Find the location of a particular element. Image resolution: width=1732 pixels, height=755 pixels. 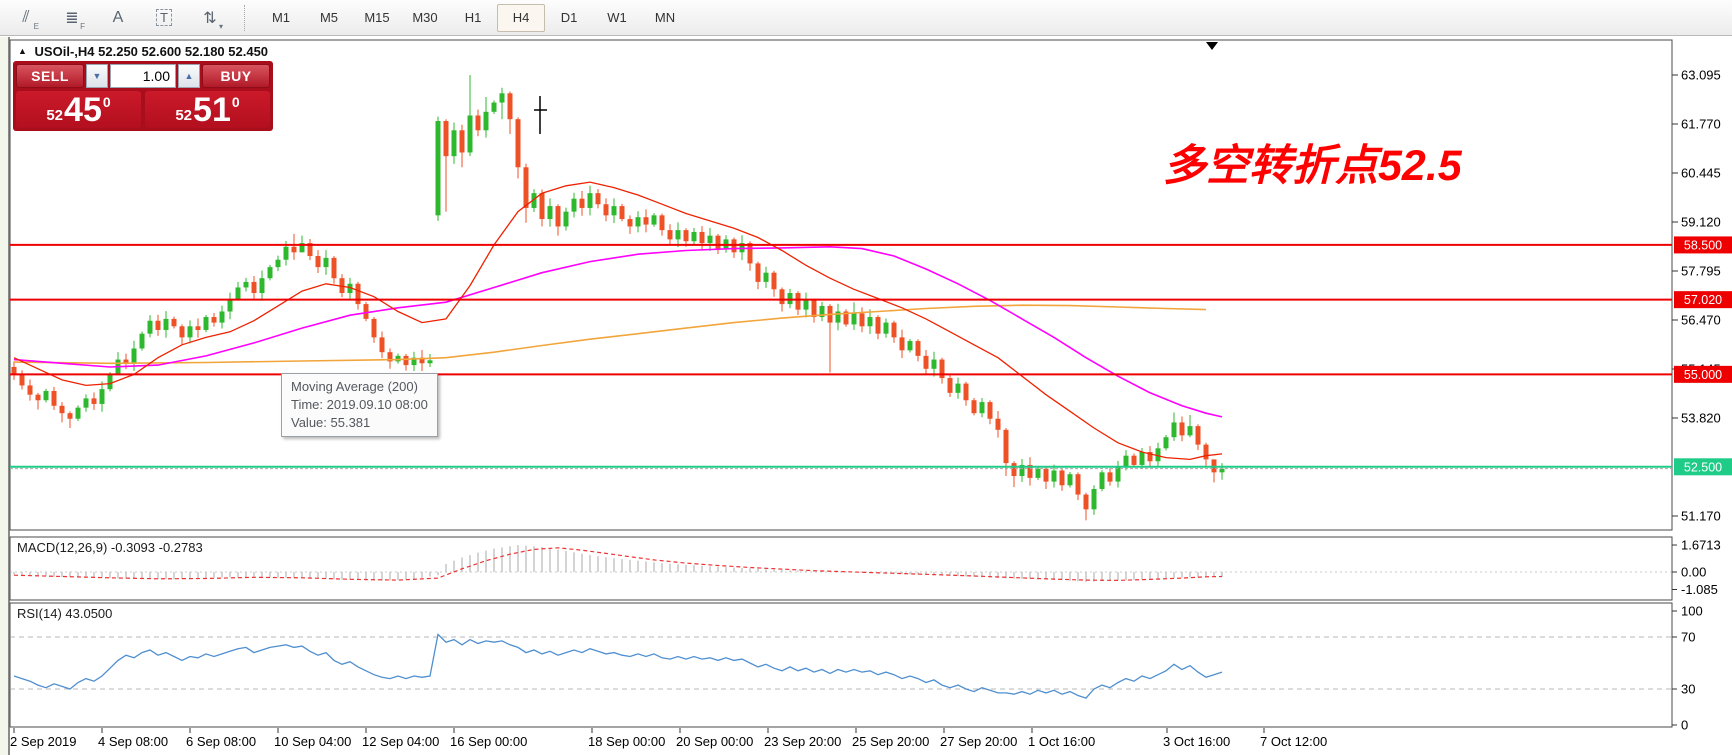

rsi-panel is located at coordinates (841, 666).